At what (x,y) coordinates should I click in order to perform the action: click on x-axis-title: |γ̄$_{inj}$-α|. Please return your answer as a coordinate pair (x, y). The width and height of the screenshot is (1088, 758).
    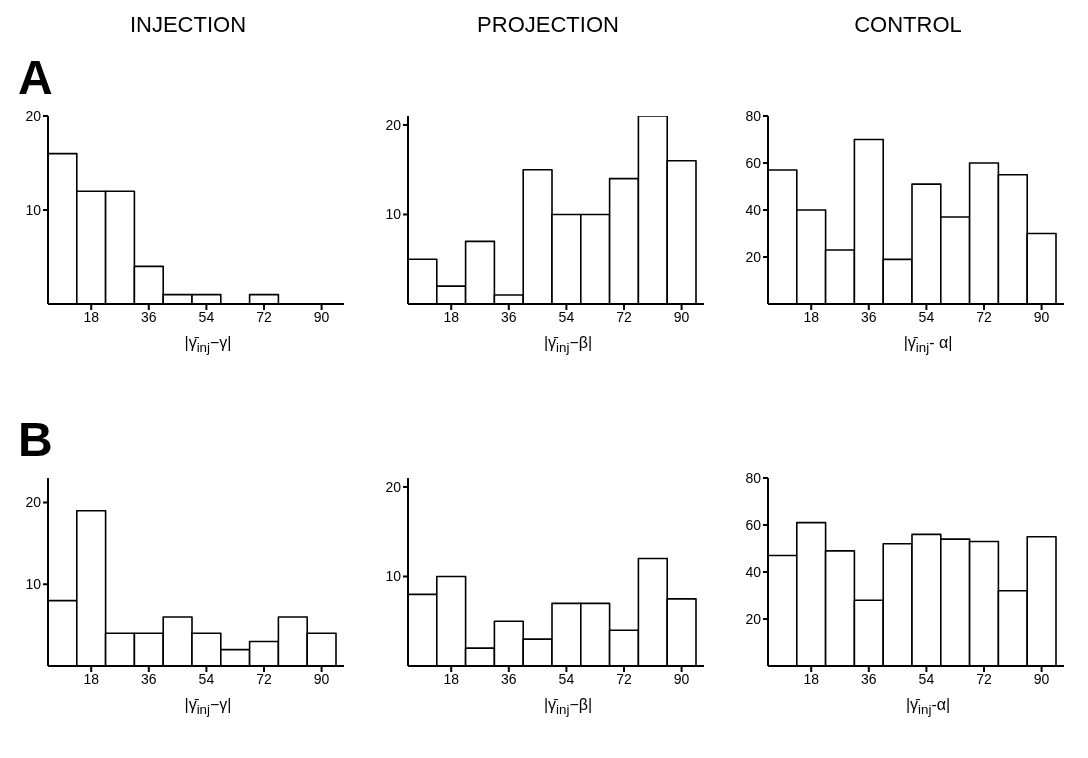
    Looking at the image, I should click on (928, 707).